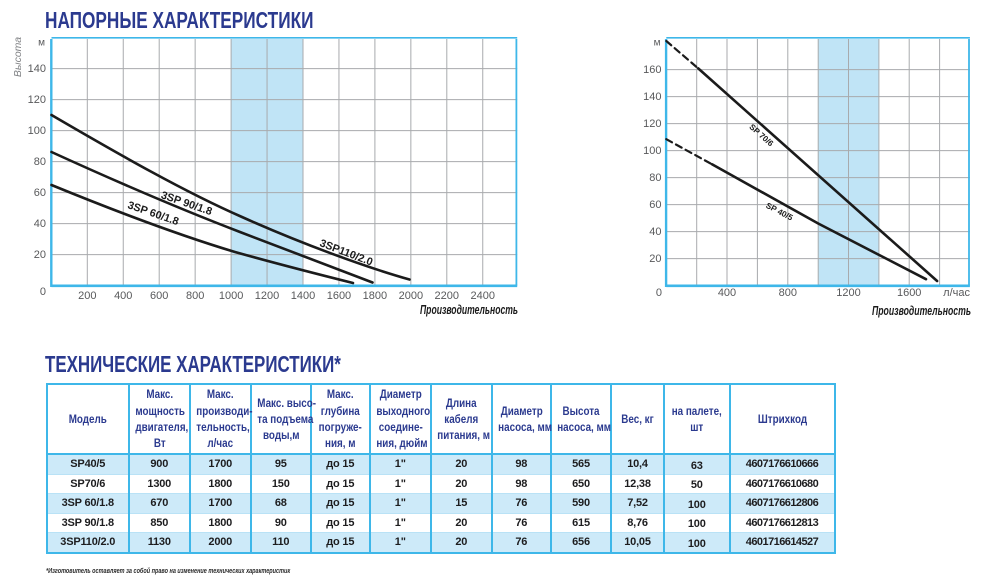 This screenshot has width=1000, height=583. I want to click on svg-text: 160, so click(652, 70).